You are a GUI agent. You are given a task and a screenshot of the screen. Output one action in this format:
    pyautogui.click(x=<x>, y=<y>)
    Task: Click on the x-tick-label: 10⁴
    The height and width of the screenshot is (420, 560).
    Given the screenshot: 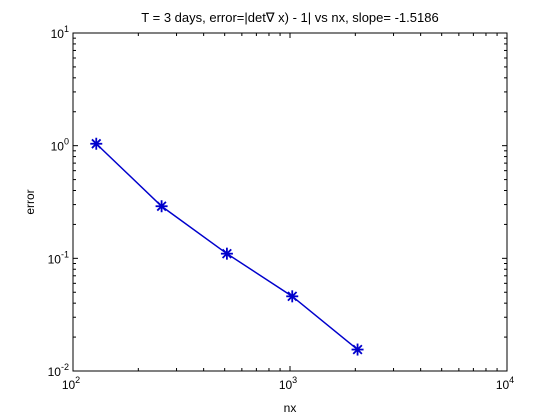 What is the action you would take?
    pyautogui.click(x=505, y=383)
    